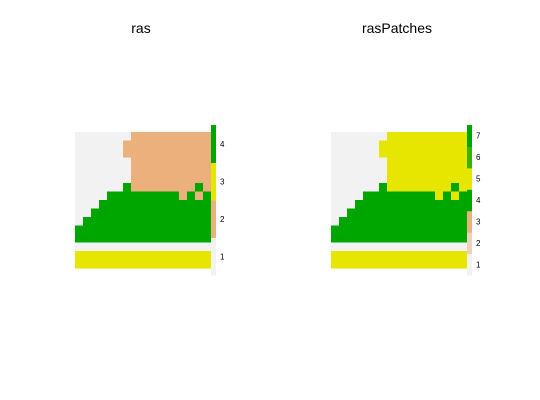 The image size is (540, 400). Describe the element at coordinates (140, 28) in the screenshot. I see `panel-title: ras` at that location.